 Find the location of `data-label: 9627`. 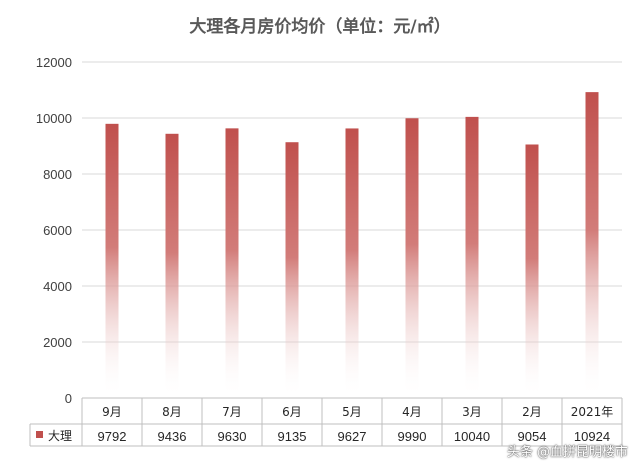

data-label: 9627 is located at coordinates (352, 436).